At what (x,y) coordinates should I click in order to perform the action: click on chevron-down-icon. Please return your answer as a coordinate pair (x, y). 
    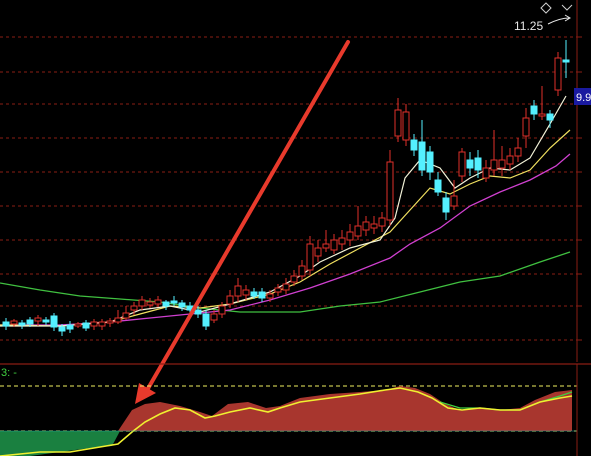
    Looking at the image, I should click on (567, 7).